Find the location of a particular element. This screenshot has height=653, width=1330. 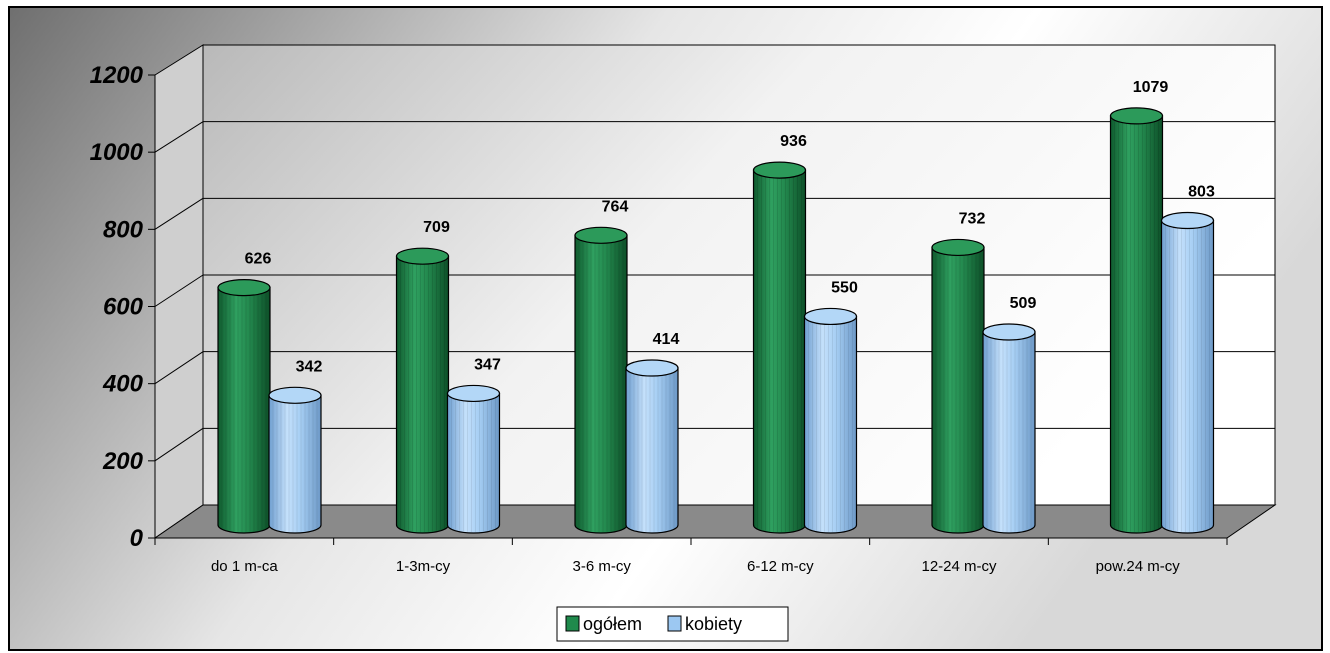

legend-label-kobiety: kobiety is located at coordinates (713, 624).